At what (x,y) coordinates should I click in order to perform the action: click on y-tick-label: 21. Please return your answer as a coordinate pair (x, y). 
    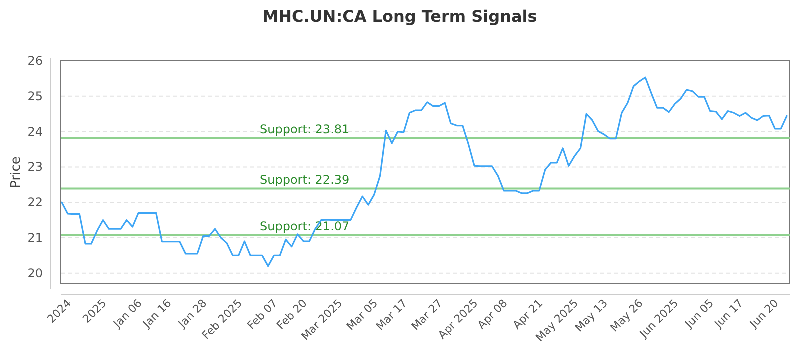
    Looking at the image, I should click on (35, 237).